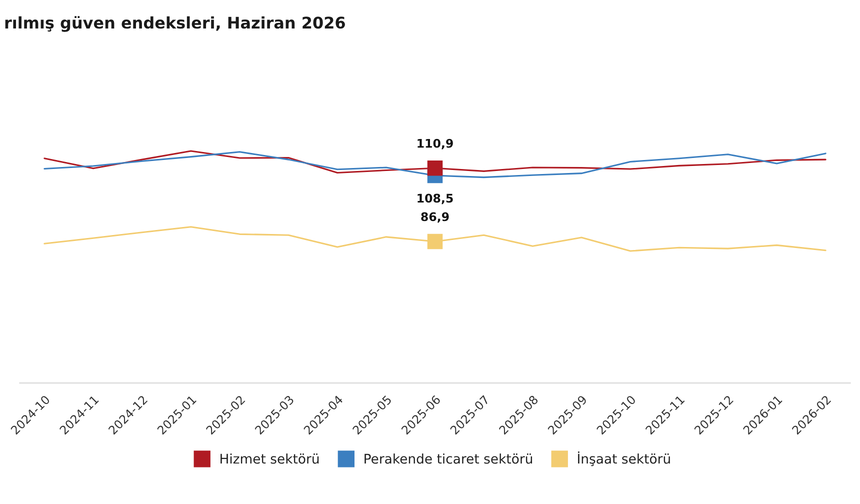  What do you see at coordinates (624, 459) in the screenshot?
I see `legend-label: İnşaat sektörü` at bounding box center [624, 459].